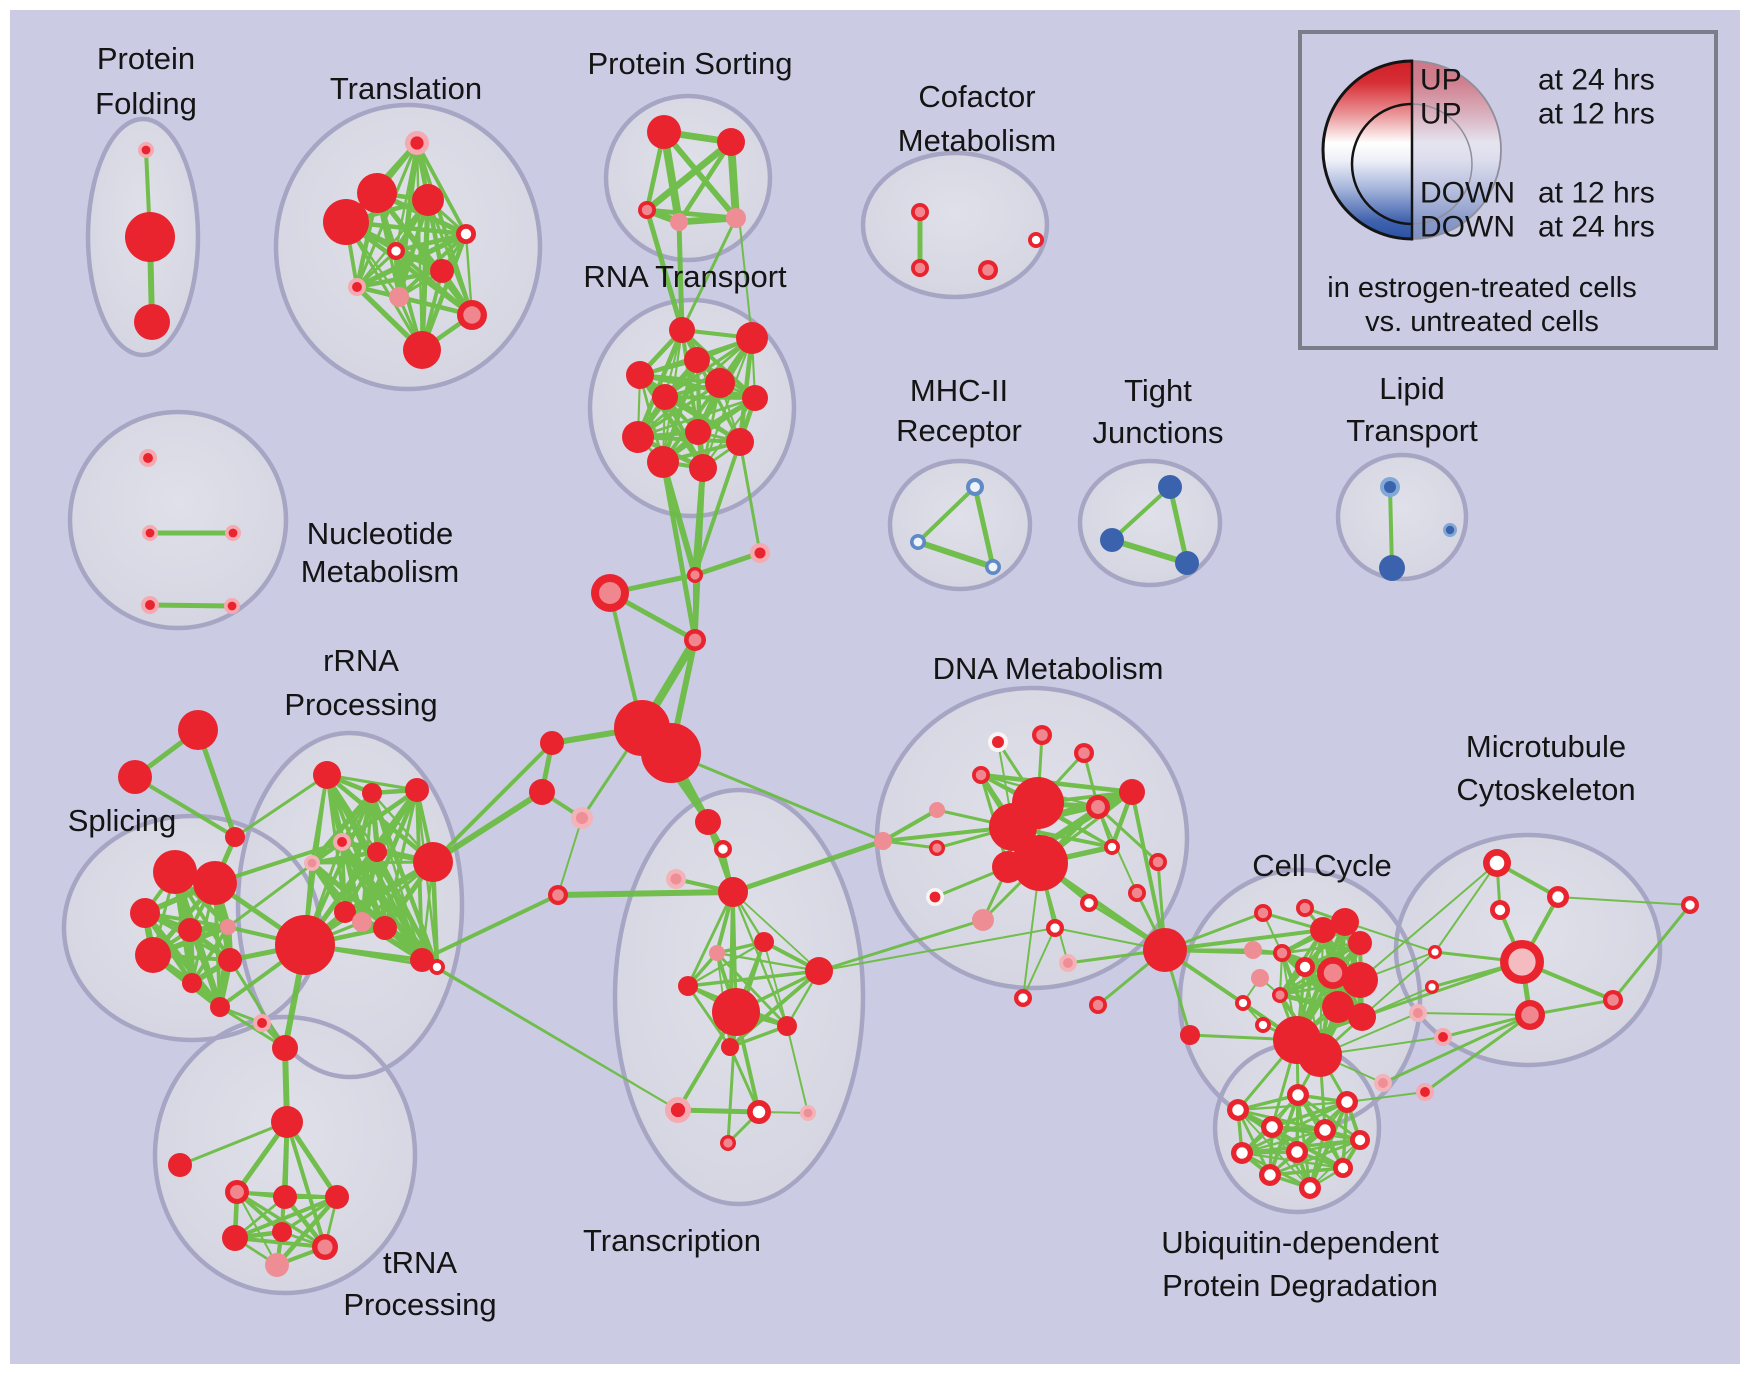 The width and height of the screenshot is (1750, 1381). What do you see at coordinates (406, 88) in the screenshot?
I see `cluster-label-translation: Translation` at bounding box center [406, 88].